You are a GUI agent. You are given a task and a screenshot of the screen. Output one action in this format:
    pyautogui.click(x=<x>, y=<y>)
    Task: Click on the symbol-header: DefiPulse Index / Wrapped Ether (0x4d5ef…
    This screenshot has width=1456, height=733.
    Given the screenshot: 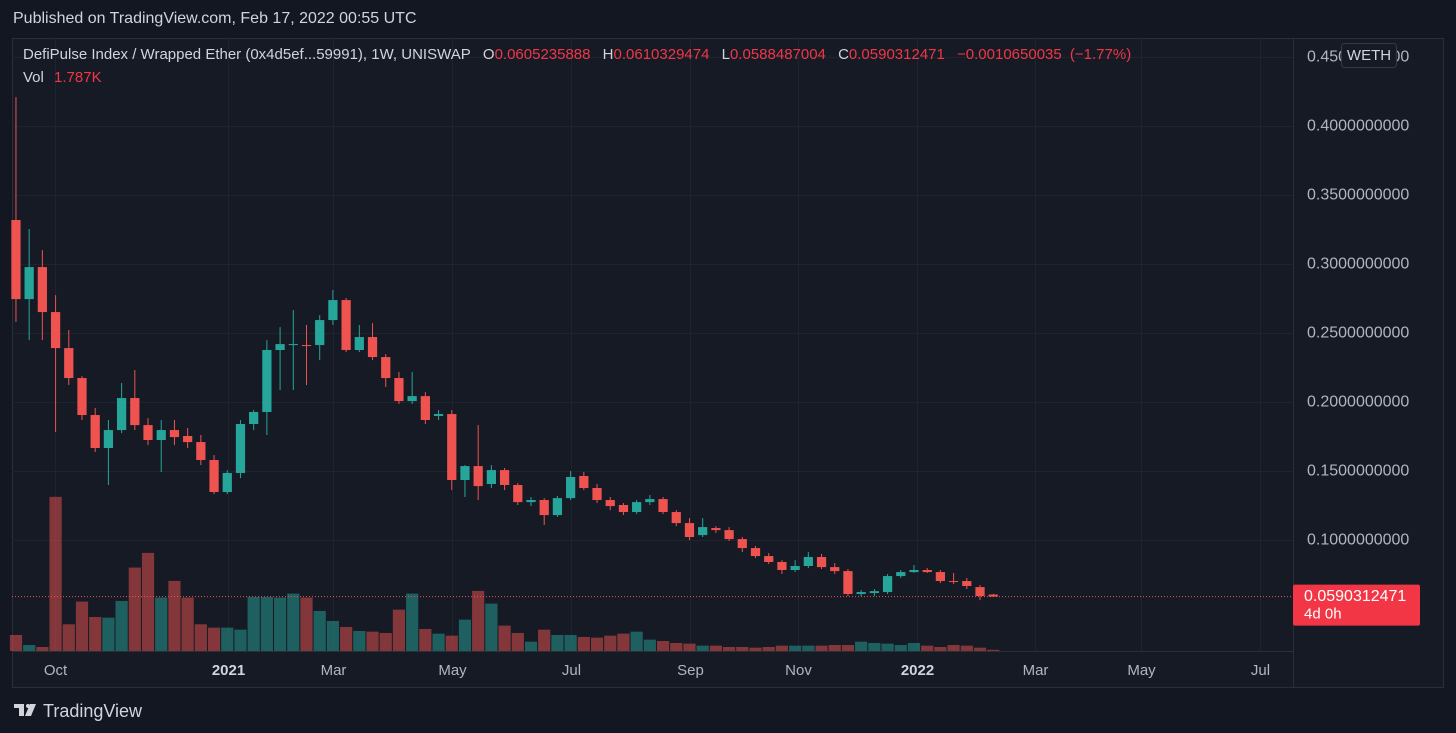 What is the action you would take?
    pyautogui.click(x=577, y=54)
    